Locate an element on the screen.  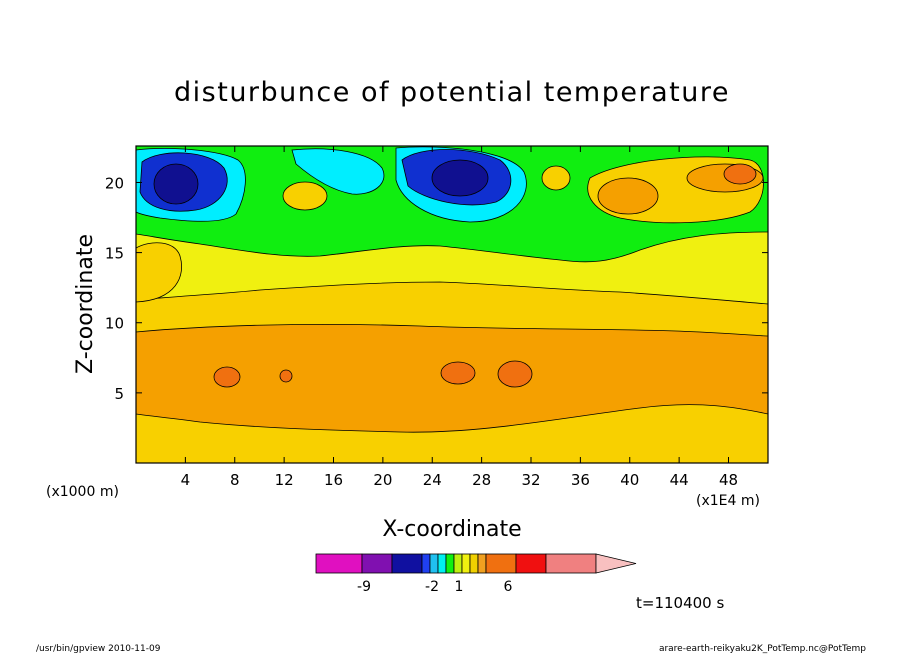
colorbar is located at coordinates (476, 563).